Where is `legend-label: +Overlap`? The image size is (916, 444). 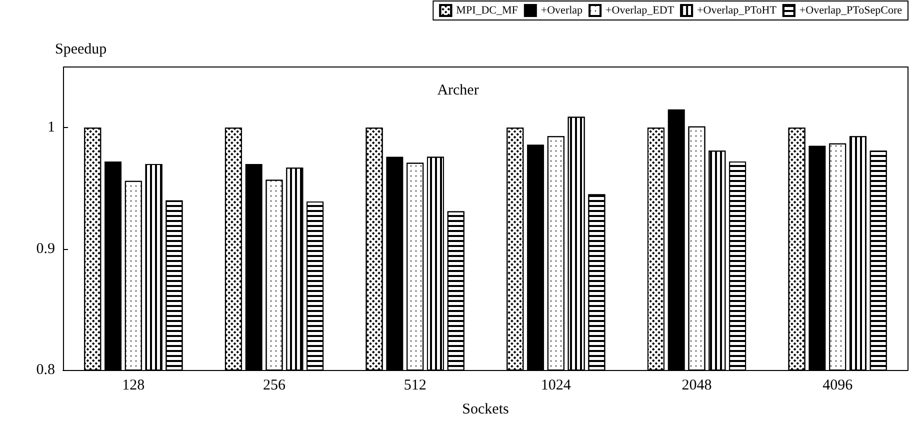
legend-label: +Overlap is located at coordinates (562, 10).